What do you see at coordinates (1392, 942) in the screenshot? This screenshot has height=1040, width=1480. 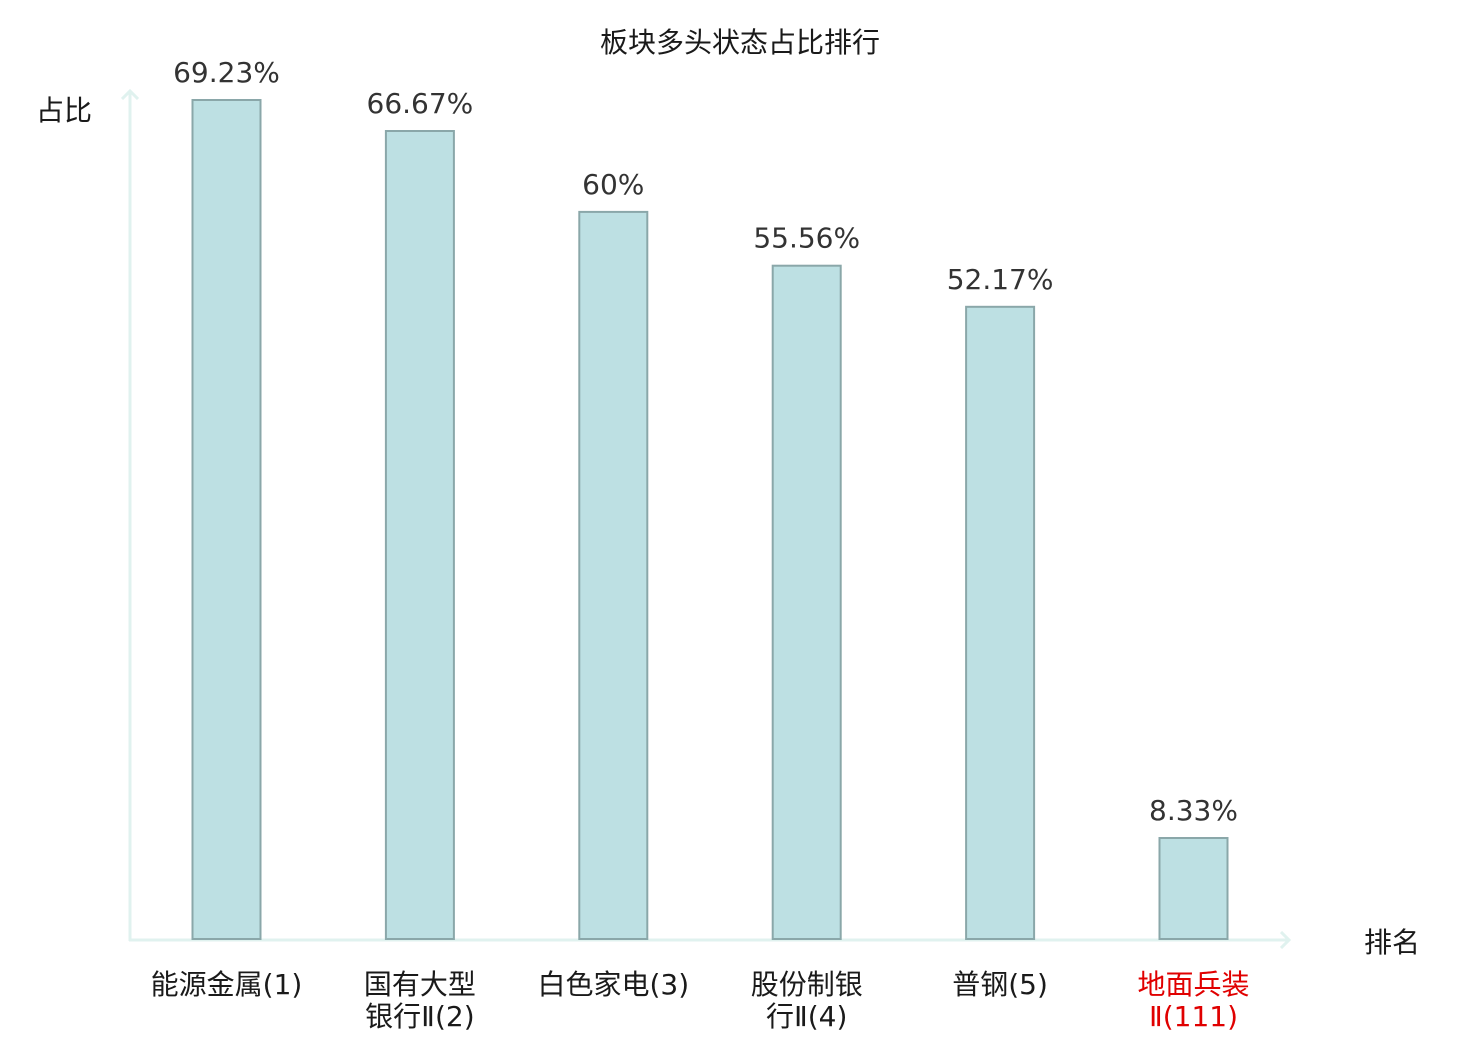 I see `x-axis-label: 排名` at bounding box center [1392, 942].